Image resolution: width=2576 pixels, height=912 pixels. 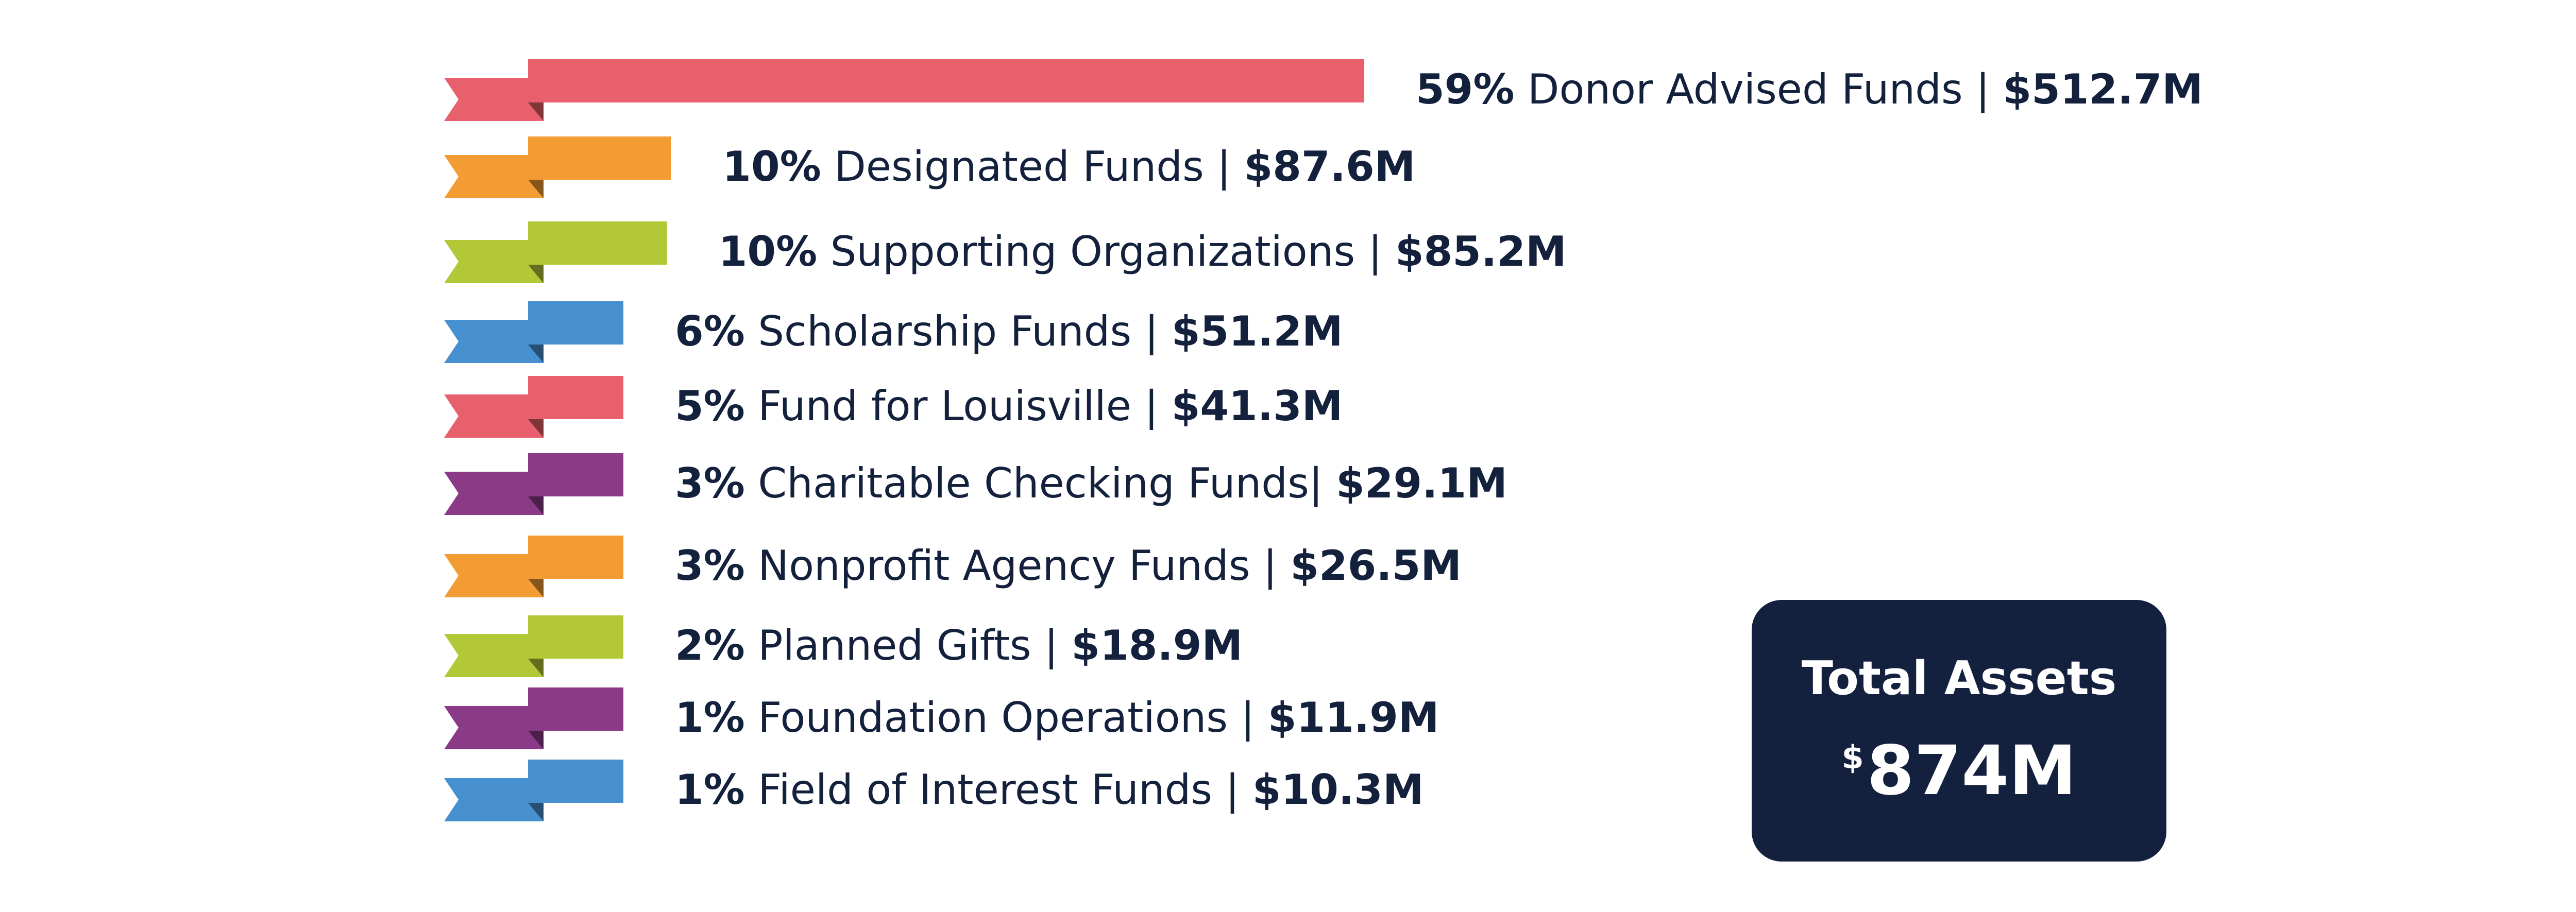 I want to click on bar-label: 59% Donor Advised Funds | $512.7M, so click(x=1809, y=89).